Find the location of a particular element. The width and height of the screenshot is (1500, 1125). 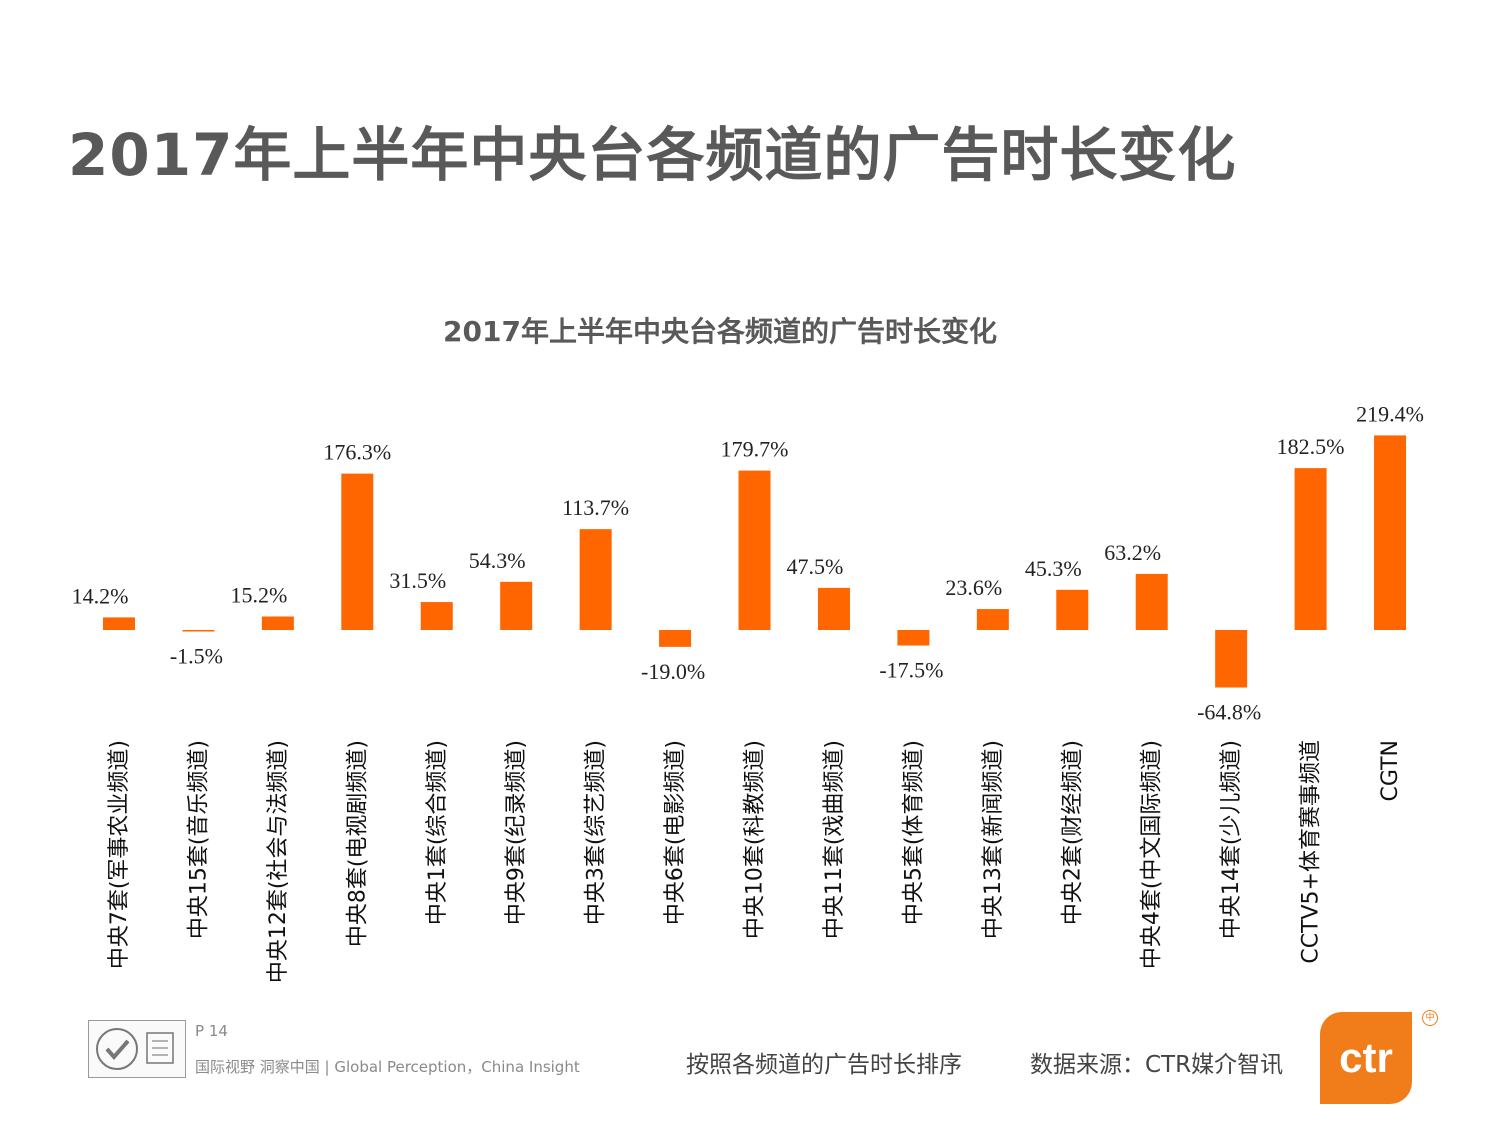

bar-value-label: 54.3% is located at coordinates (497, 560).